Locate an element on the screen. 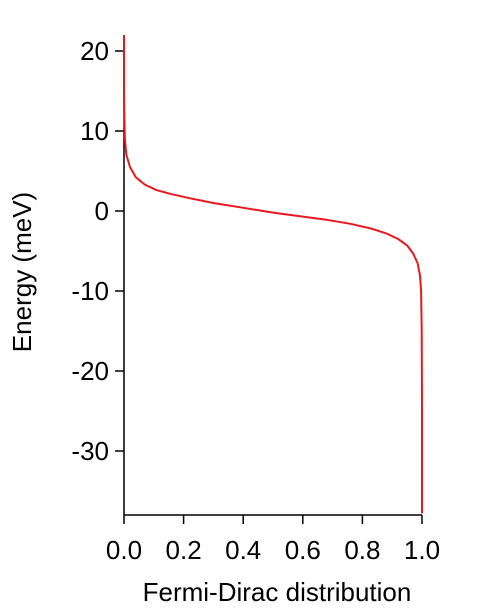 The image size is (491, 611). x-tick-label: 0.2 is located at coordinates (184, 550).